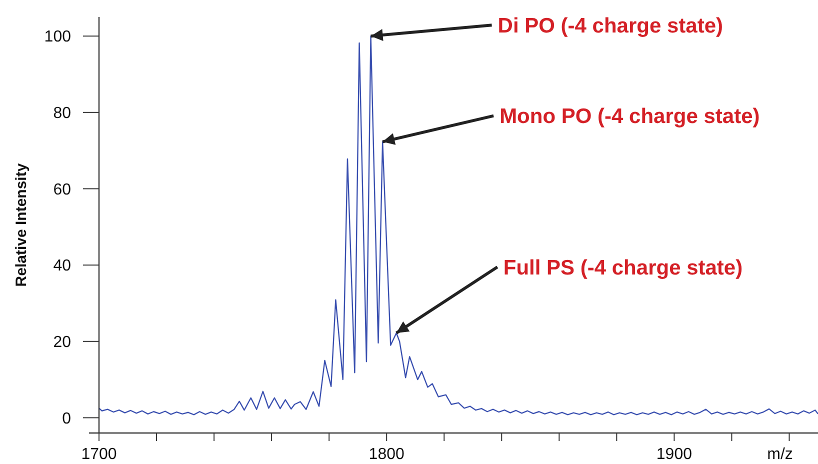 The image size is (818, 464). What do you see at coordinates (21, 224) in the screenshot?
I see `y-axis-title: Relative Intensity` at bounding box center [21, 224].